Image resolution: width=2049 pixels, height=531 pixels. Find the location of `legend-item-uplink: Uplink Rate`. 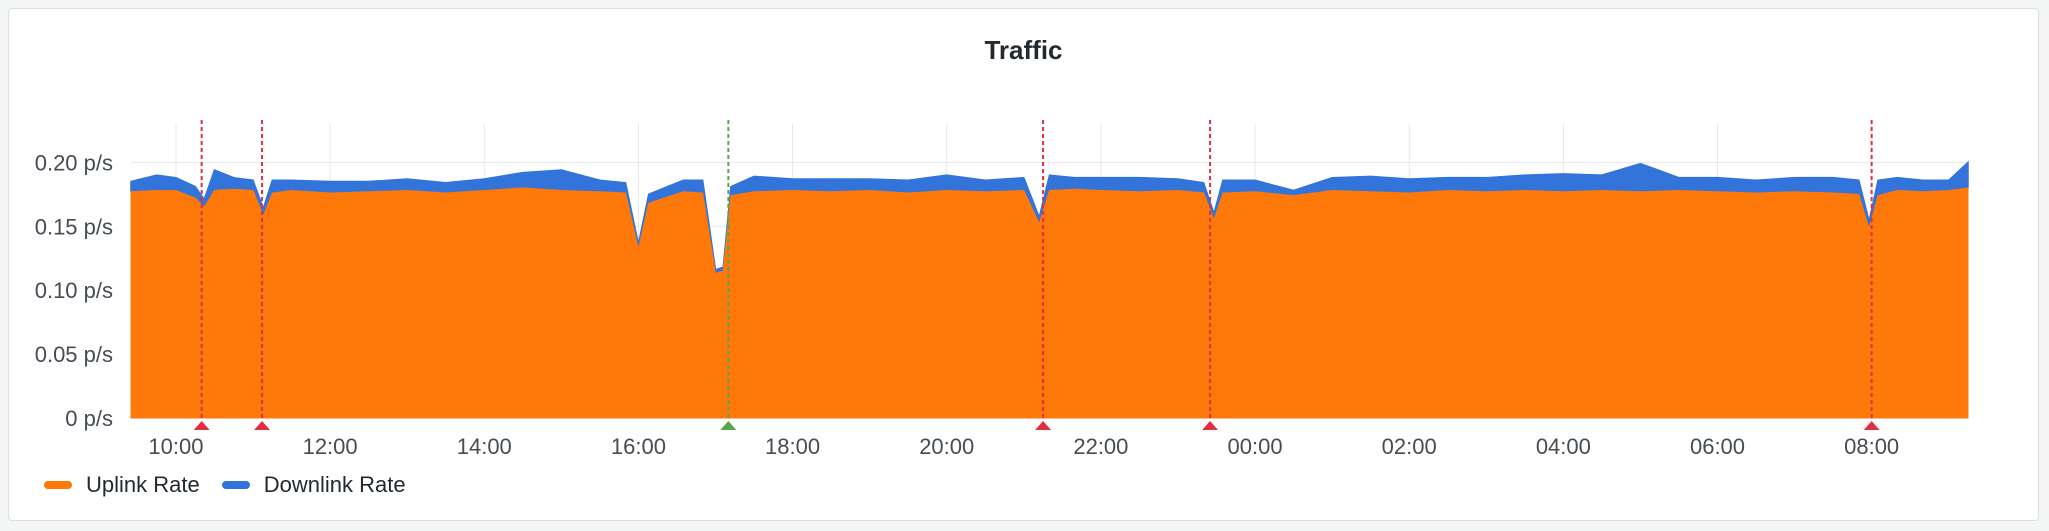

legend-item-uplink: Uplink Rate is located at coordinates (122, 485).